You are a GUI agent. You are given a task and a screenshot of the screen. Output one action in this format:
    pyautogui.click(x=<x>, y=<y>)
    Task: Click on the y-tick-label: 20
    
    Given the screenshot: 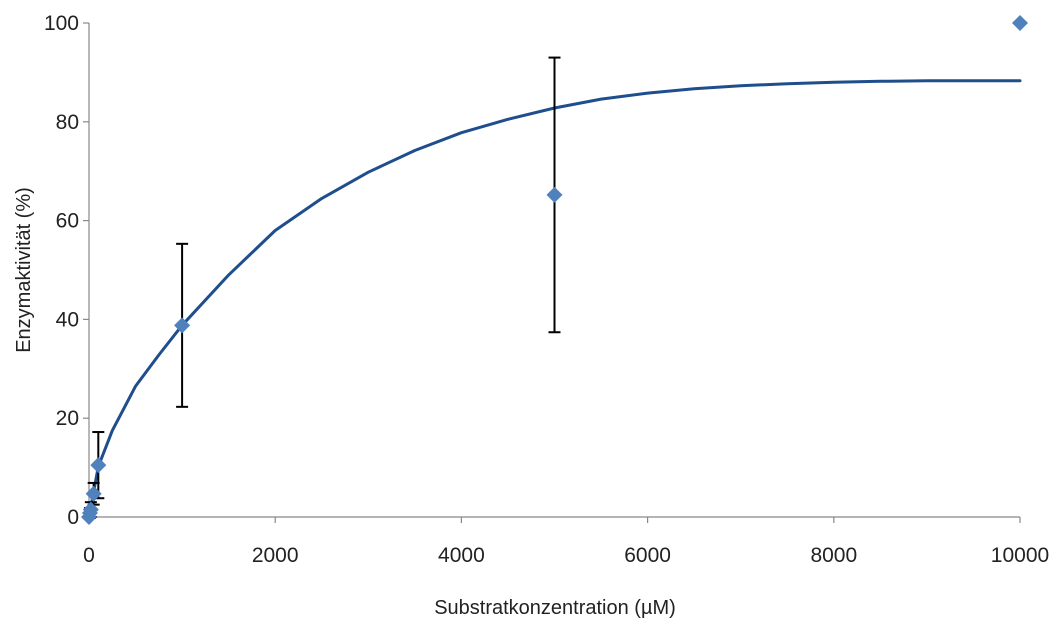 What is the action you would take?
    pyautogui.click(x=67, y=418)
    